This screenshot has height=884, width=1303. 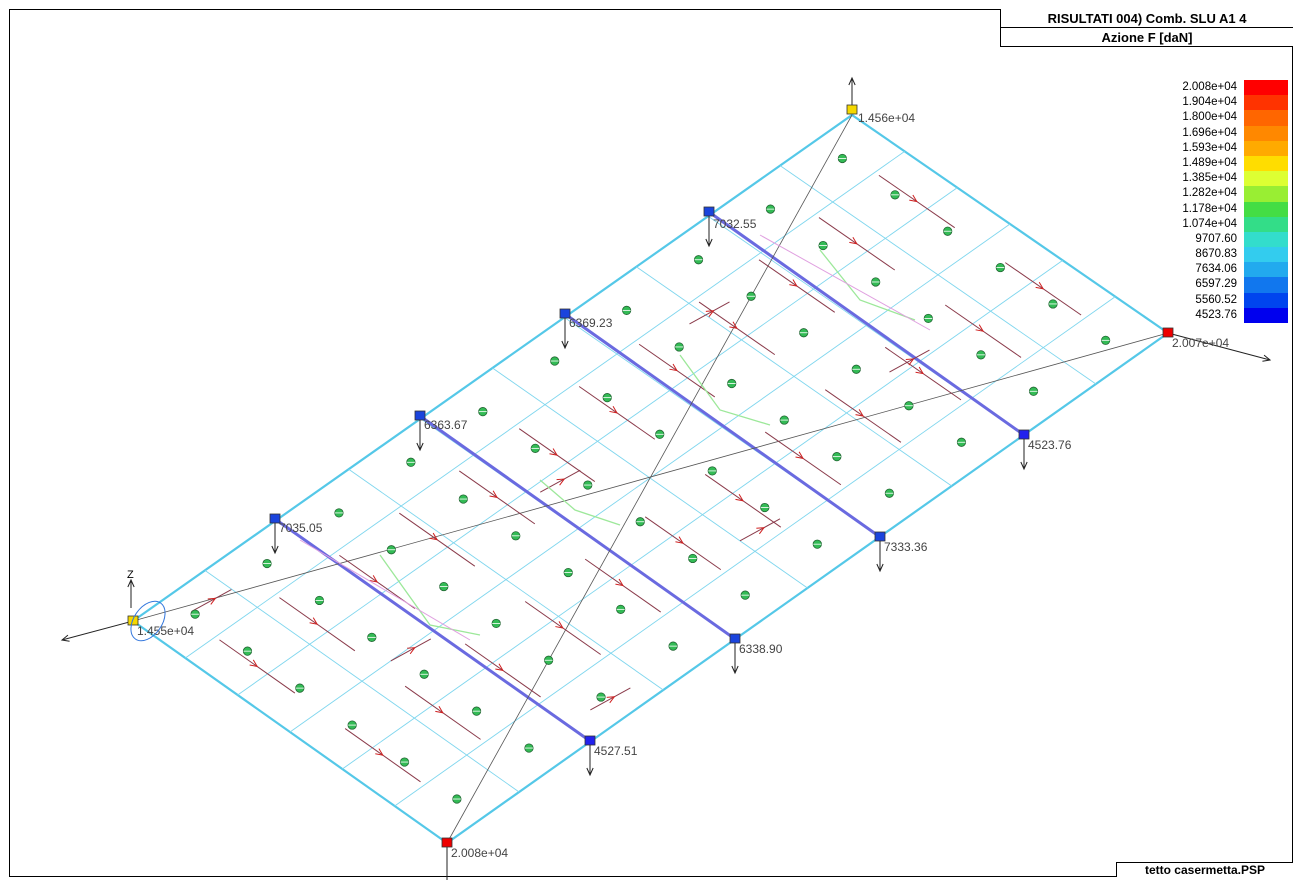 What do you see at coordinates (1222, 194) in the screenshot?
I see `legend-entry: 1.282e+04` at bounding box center [1222, 194].